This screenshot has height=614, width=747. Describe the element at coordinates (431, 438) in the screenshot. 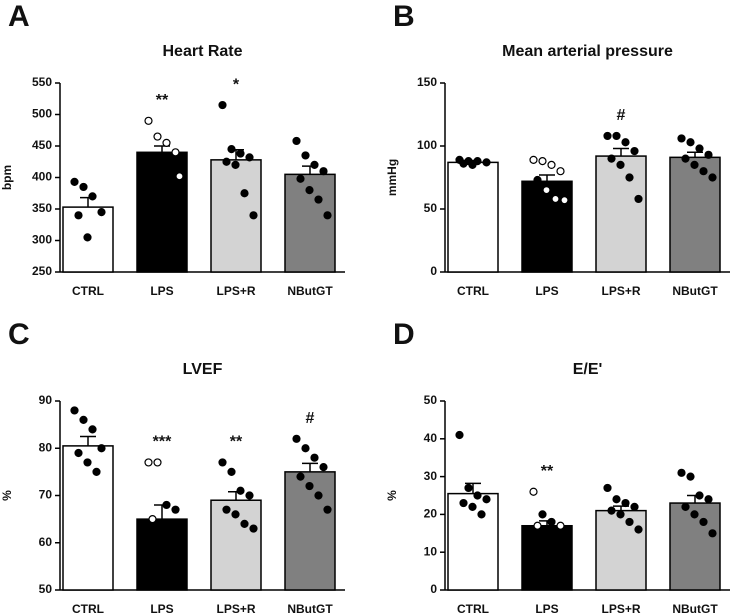

I see `y-tick-label: 40` at that location.